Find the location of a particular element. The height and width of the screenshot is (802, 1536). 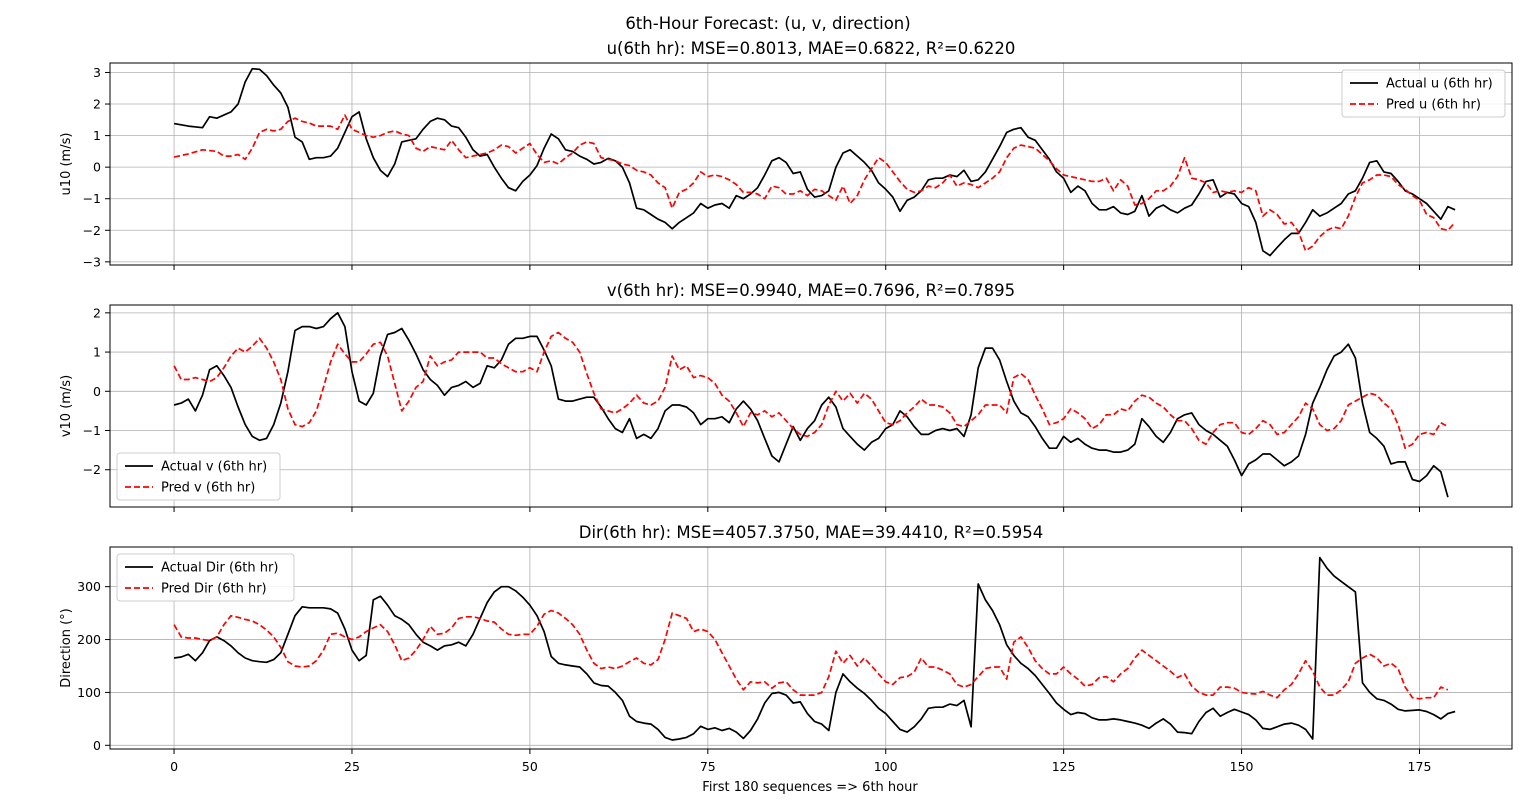

x-tick-label: 175 is located at coordinates (1420, 766).